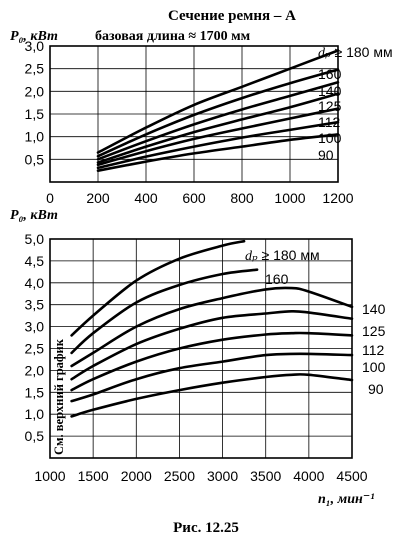 This screenshot has width=412, height=552. I want to click on x-tick-label: 400, so click(146, 198).